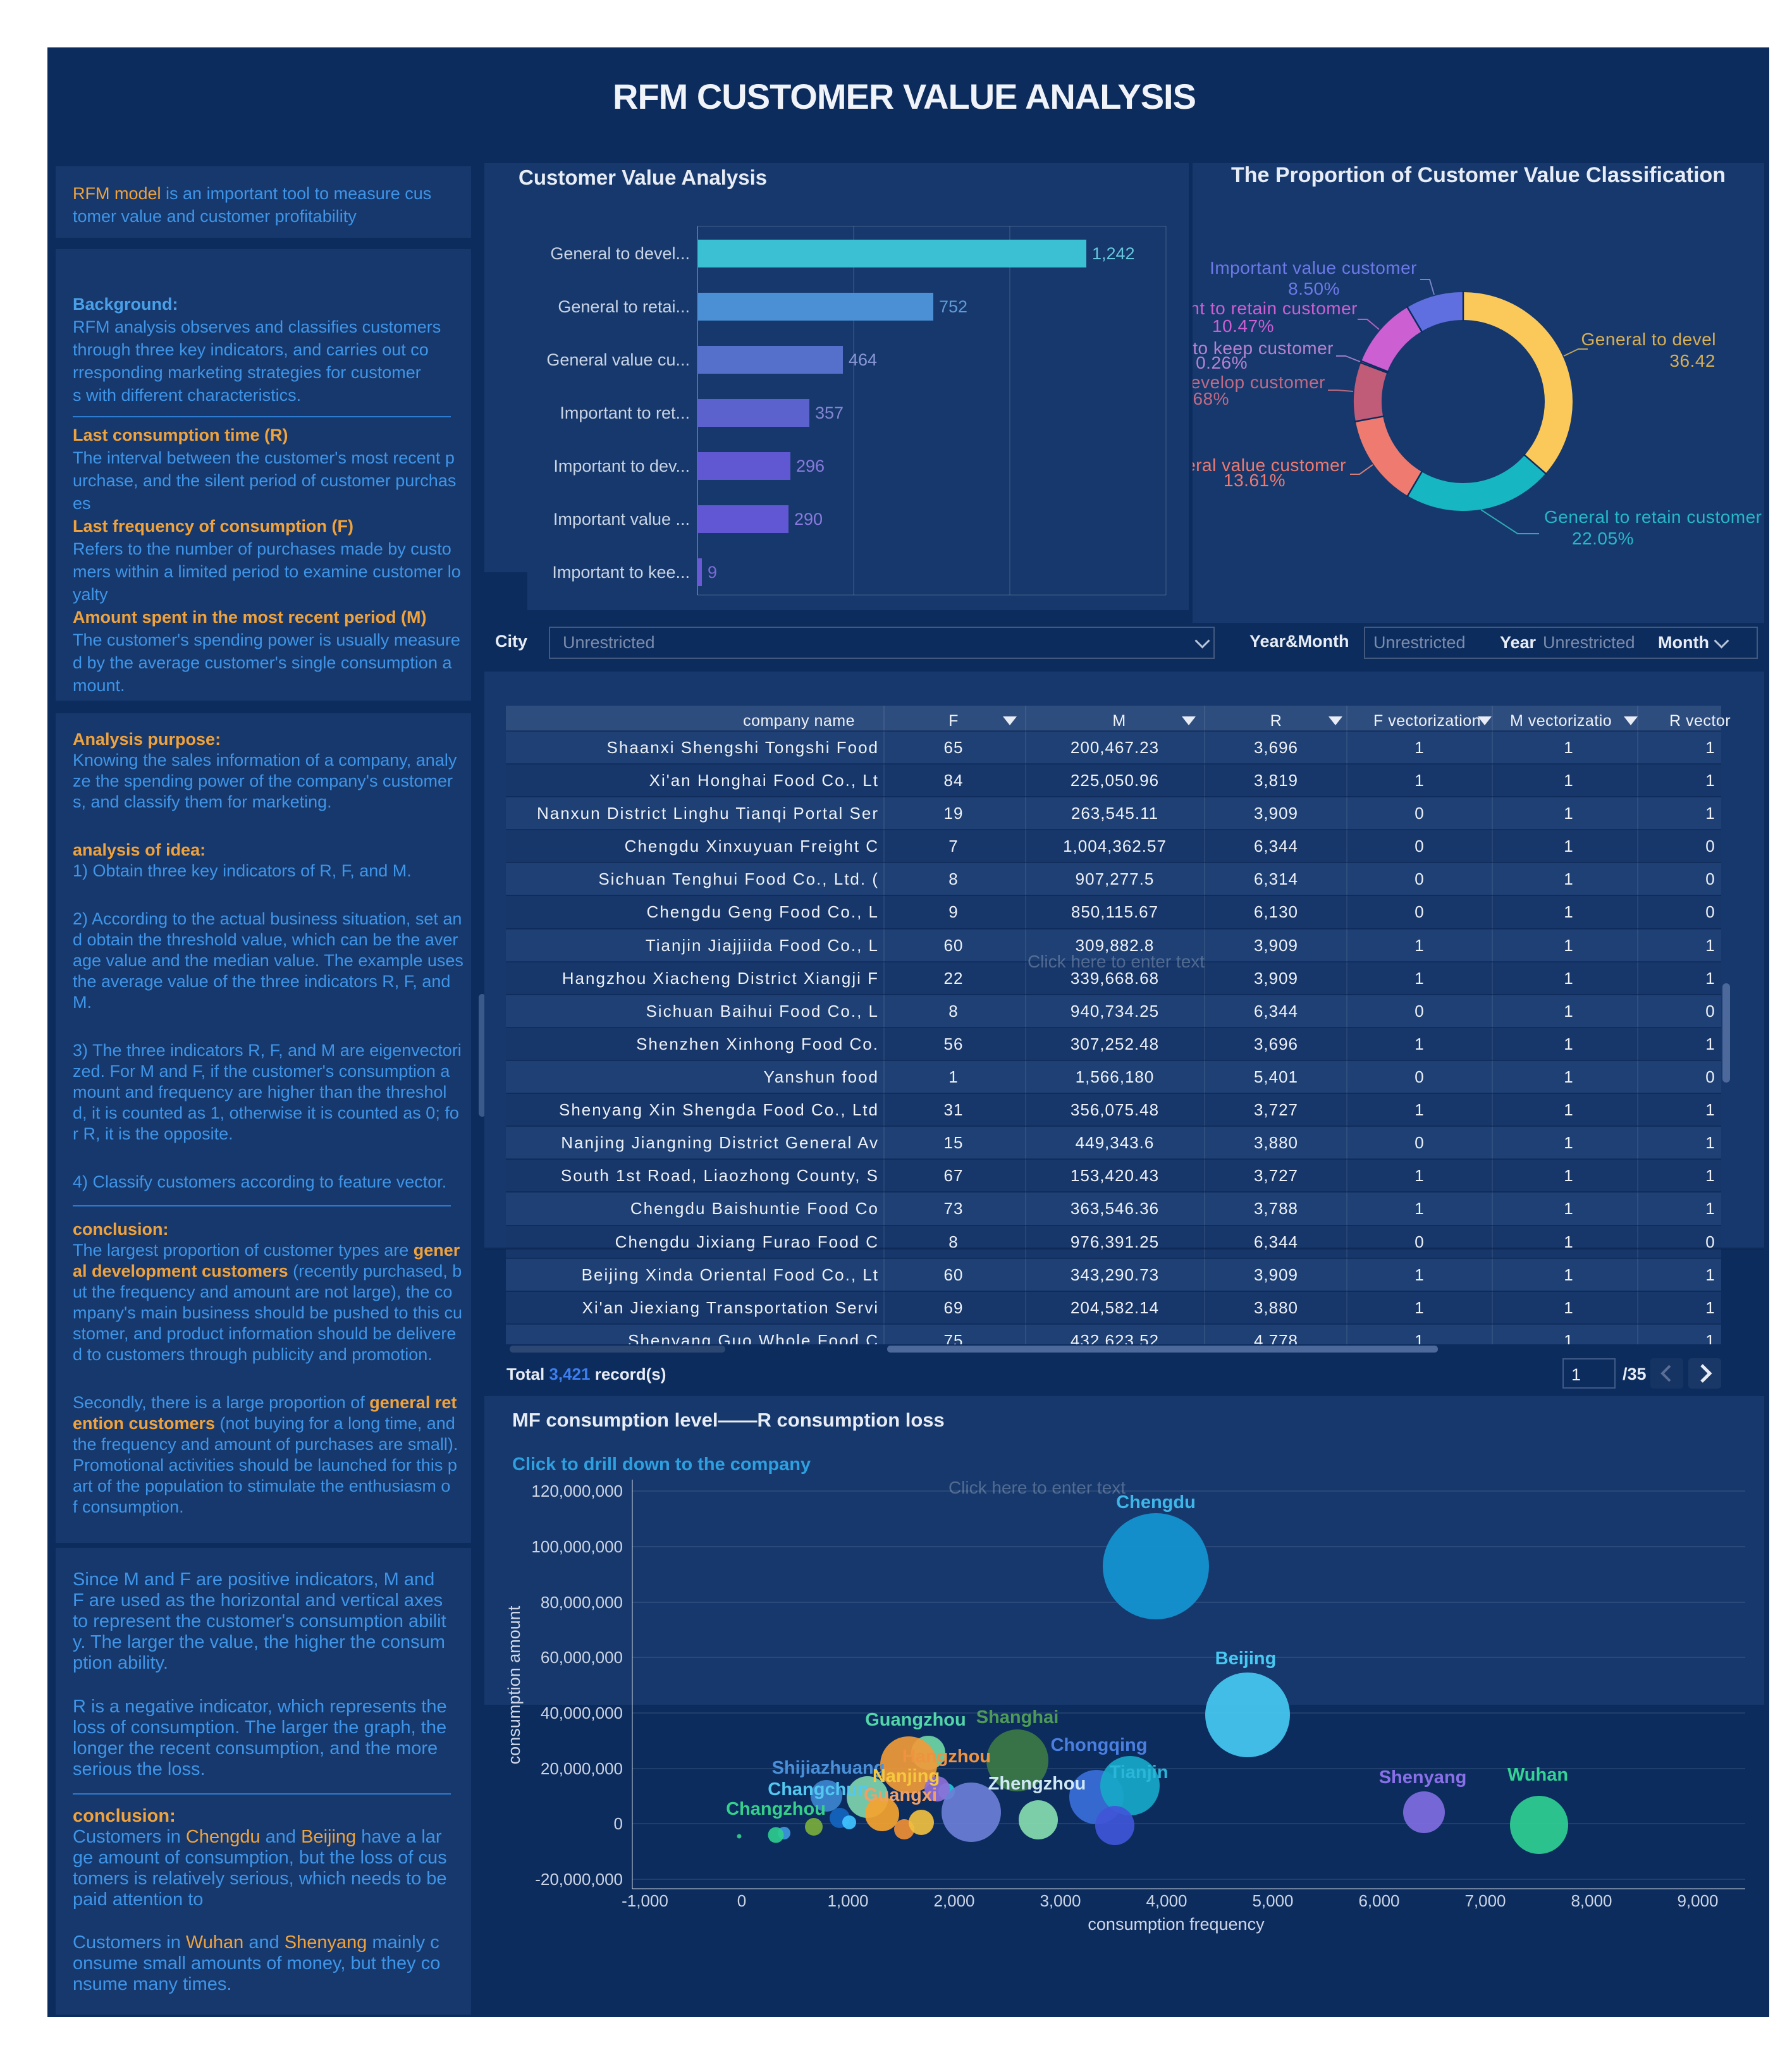 The height and width of the screenshot is (2050, 1792). What do you see at coordinates (1276, 721) in the screenshot?
I see `svg-text: R` at bounding box center [1276, 721].